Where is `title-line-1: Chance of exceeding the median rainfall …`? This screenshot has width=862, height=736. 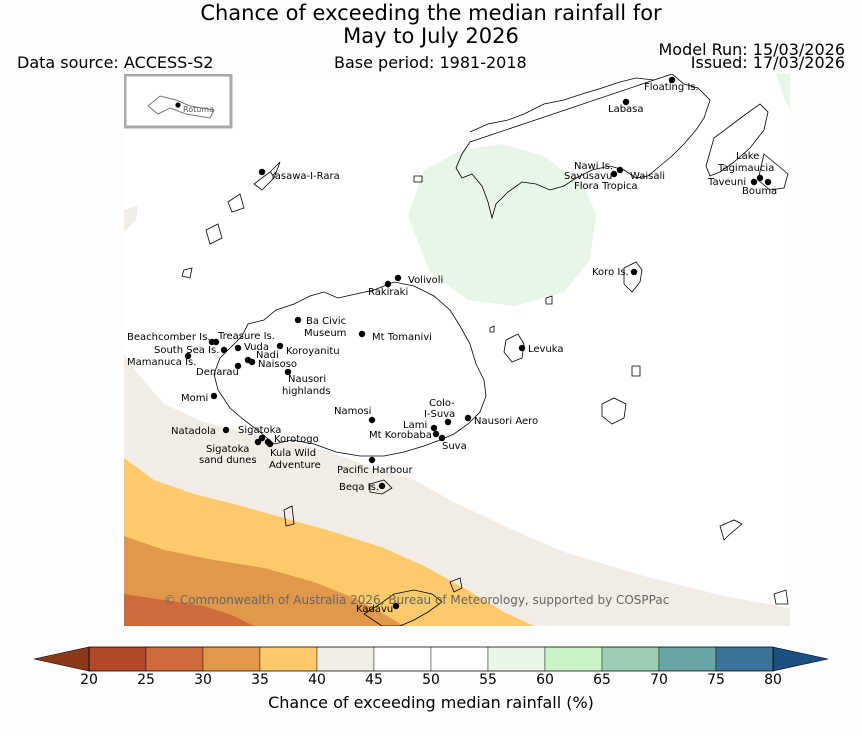 title-line-1: Chance of exceeding the median rainfall … is located at coordinates (431, 13).